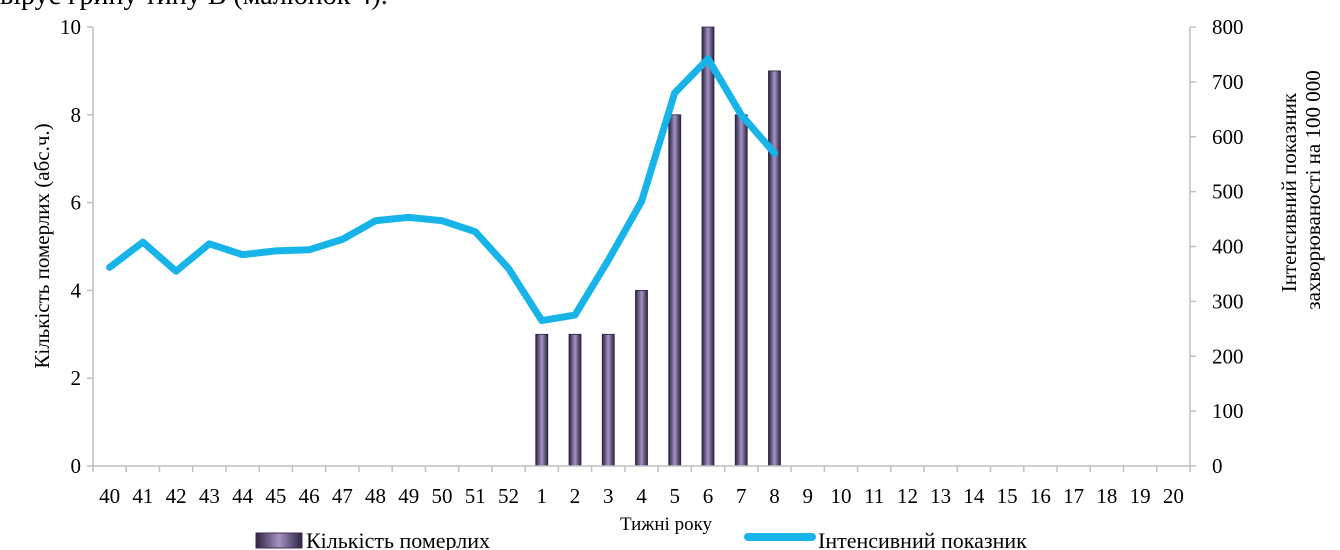 This screenshot has width=1340, height=550. I want to click on y-right-tick-label: 600, so click(1228, 137).